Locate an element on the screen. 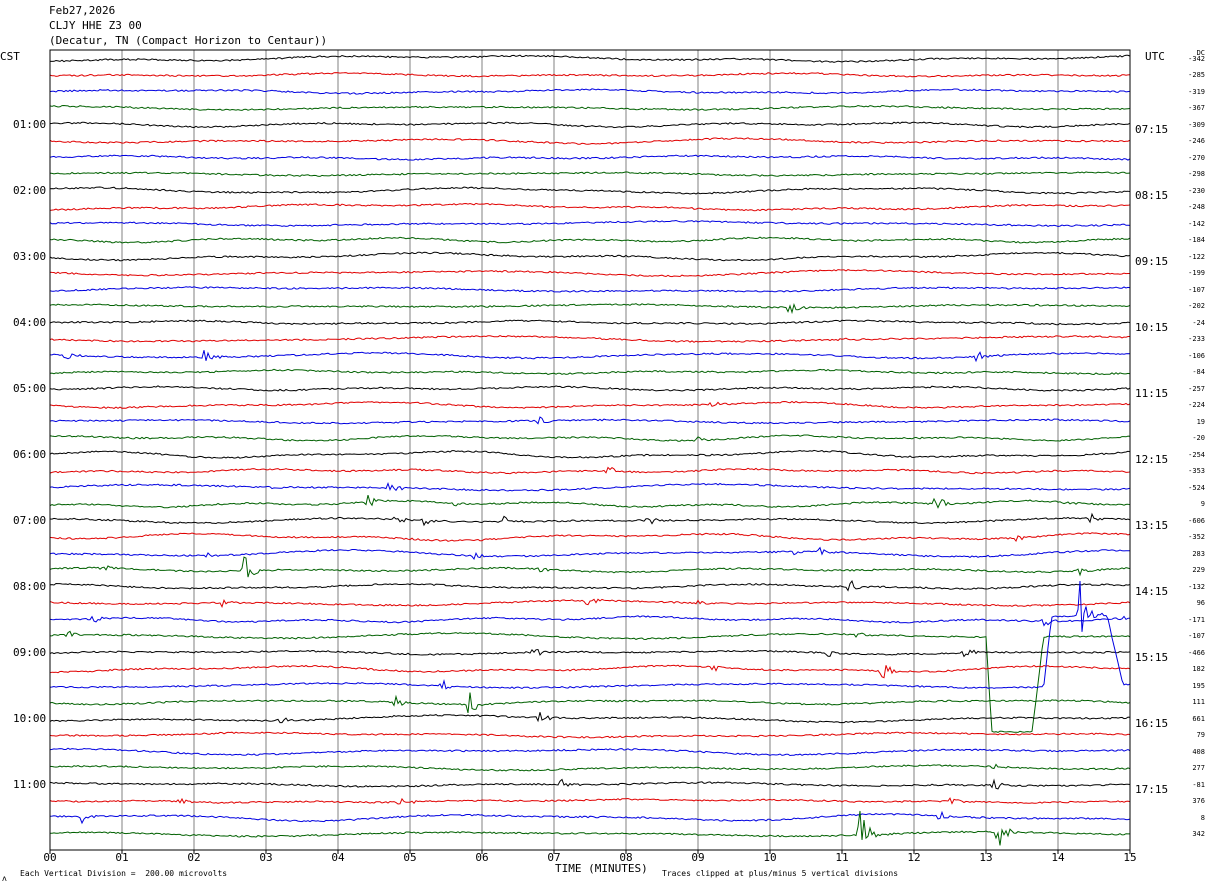 The width and height of the screenshot is (1210, 886). x-axis-title: TIME (MINUTES) is located at coordinates (601, 868).